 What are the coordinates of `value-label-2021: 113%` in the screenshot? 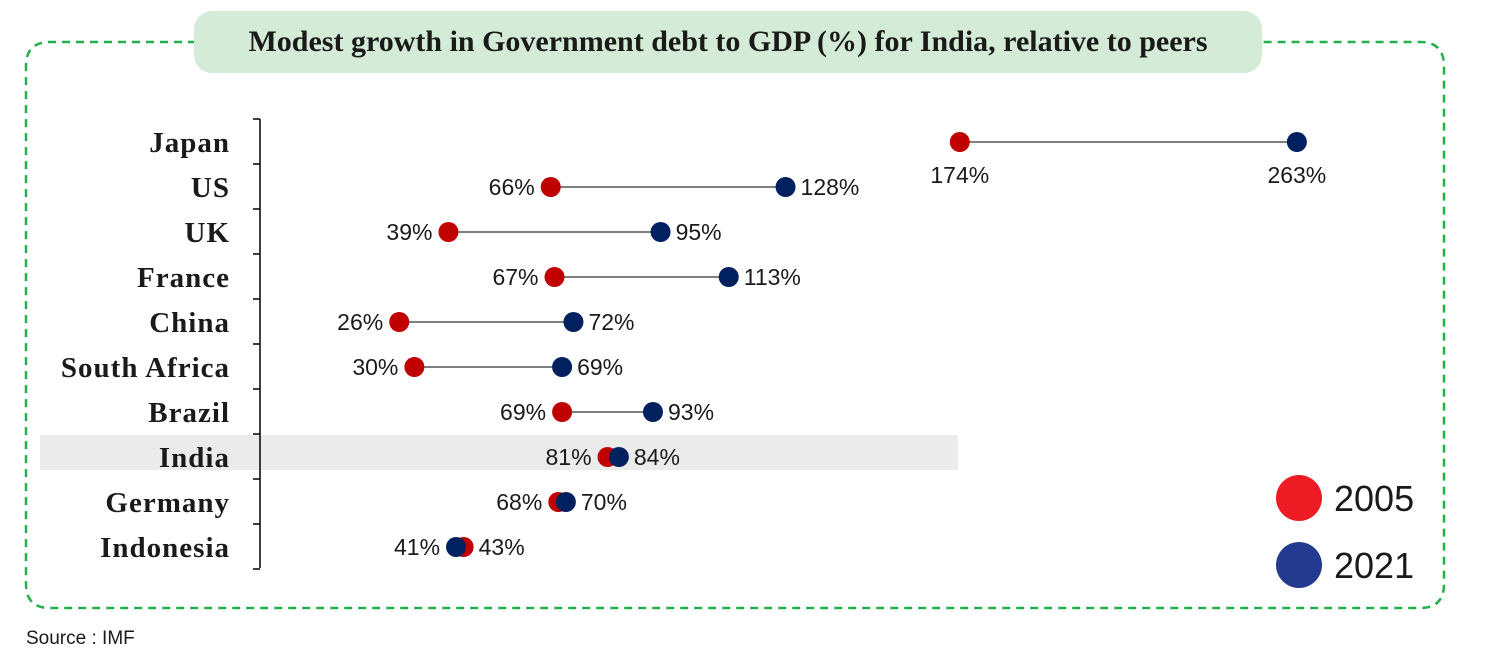 It's located at (772, 277).